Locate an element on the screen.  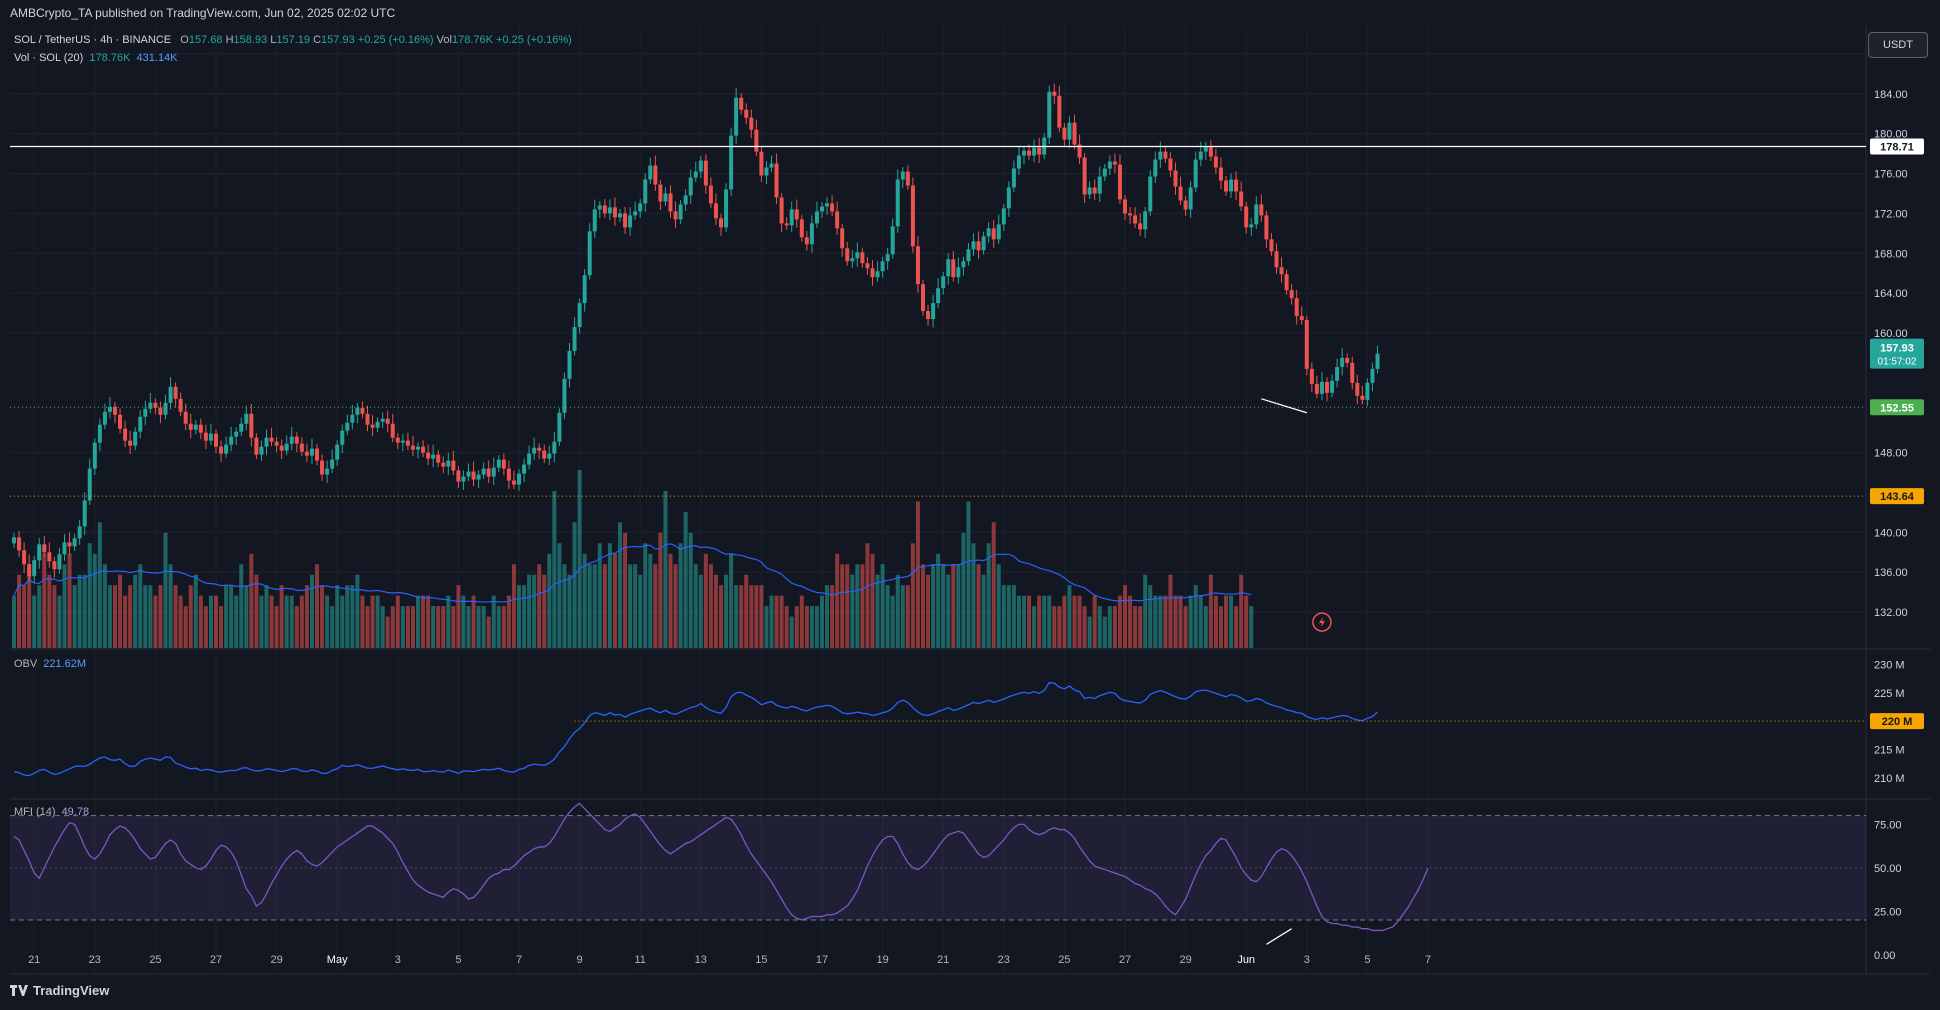
high-label: H is located at coordinates (229, 40).